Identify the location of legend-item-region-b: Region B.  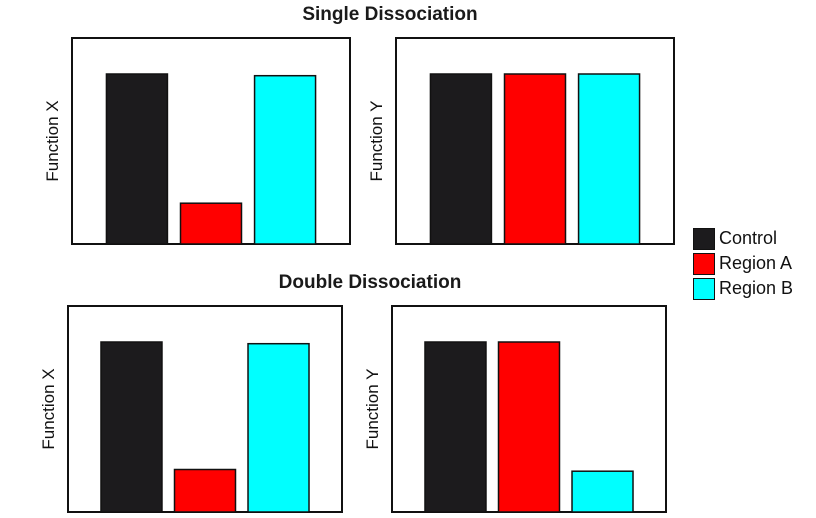
(753, 288).